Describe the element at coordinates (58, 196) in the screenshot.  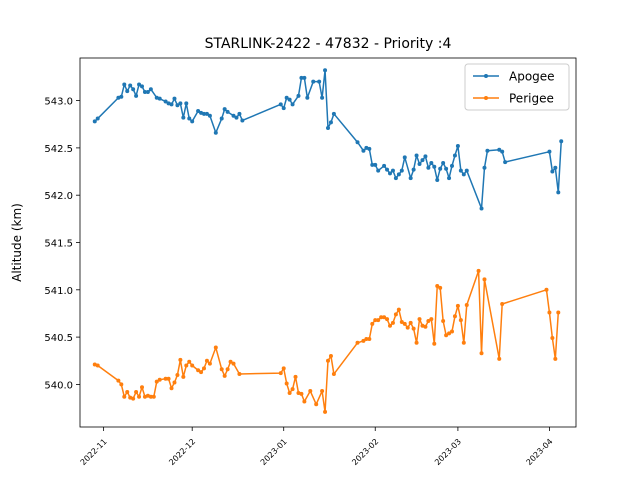
I see `y-tick-label: 542.0` at that location.